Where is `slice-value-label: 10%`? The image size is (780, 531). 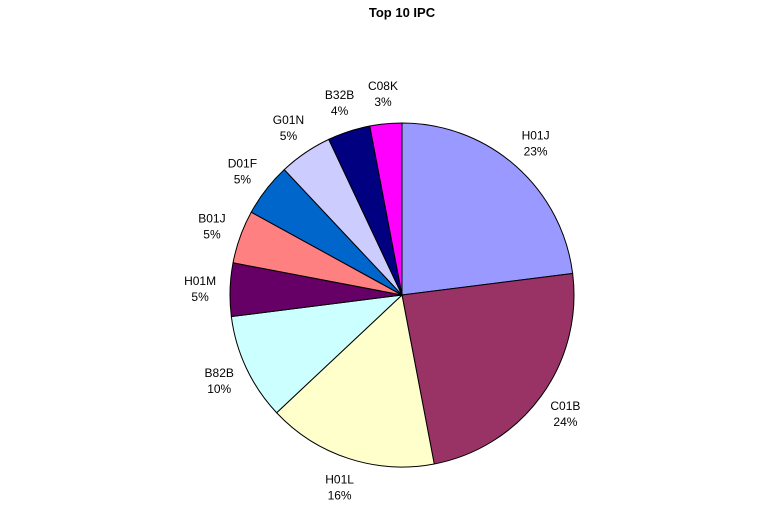
slice-value-label: 10% is located at coordinates (219, 389).